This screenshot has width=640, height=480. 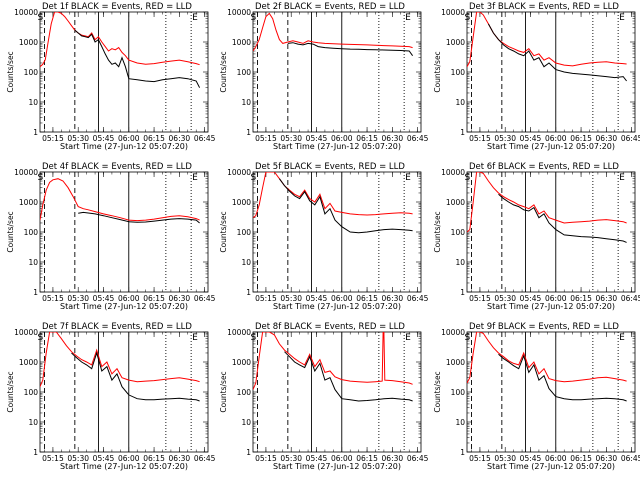 What do you see at coordinates (117, 7) in the screenshot?
I see `panel-title: Det 1f BLACK = Events, RED = LLD` at bounding box center [117, 7].